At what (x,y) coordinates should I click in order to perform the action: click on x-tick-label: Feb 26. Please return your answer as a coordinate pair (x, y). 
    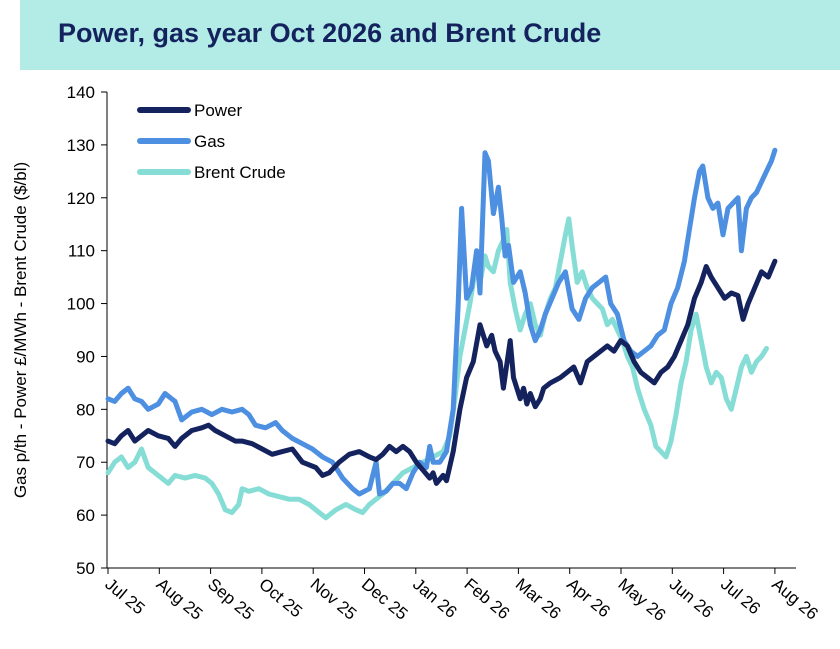
    Looking at the image, I should click on (487, 599).